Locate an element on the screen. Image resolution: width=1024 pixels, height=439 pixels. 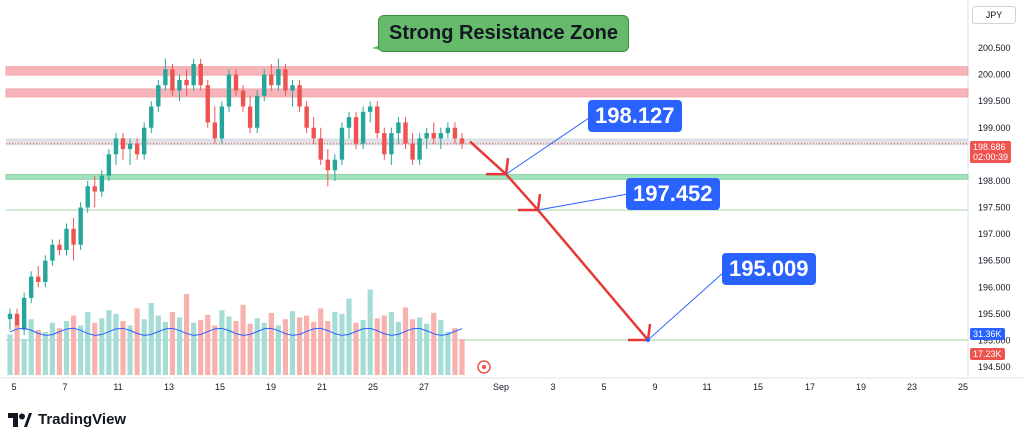
x-tick-label: 3 is located at coordinates (552, 387).